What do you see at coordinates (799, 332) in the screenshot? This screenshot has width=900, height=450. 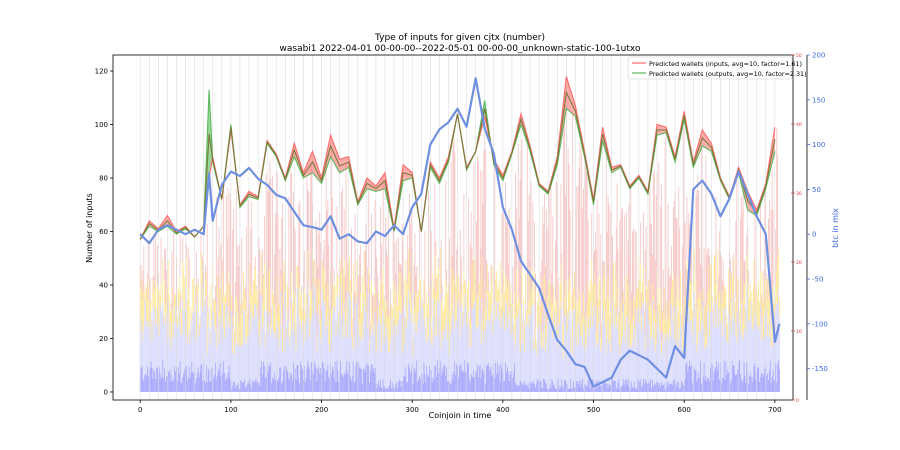 I see `y3-tick-label: 10` at bounding box center [799, 332].